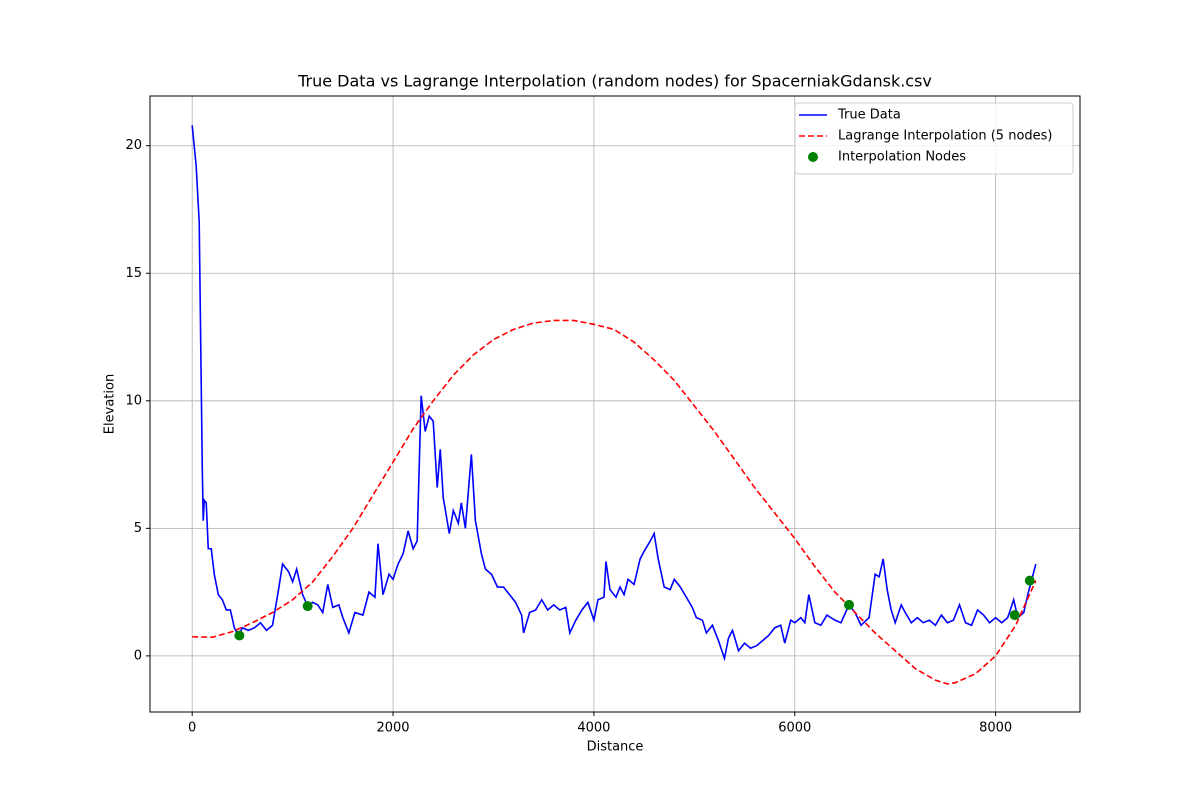 The width and height of the screenshot is (1200, 800). Describe the element at coordinates (615, 747) in the screenshot. I see `x-axis-label: Distance` at that location.